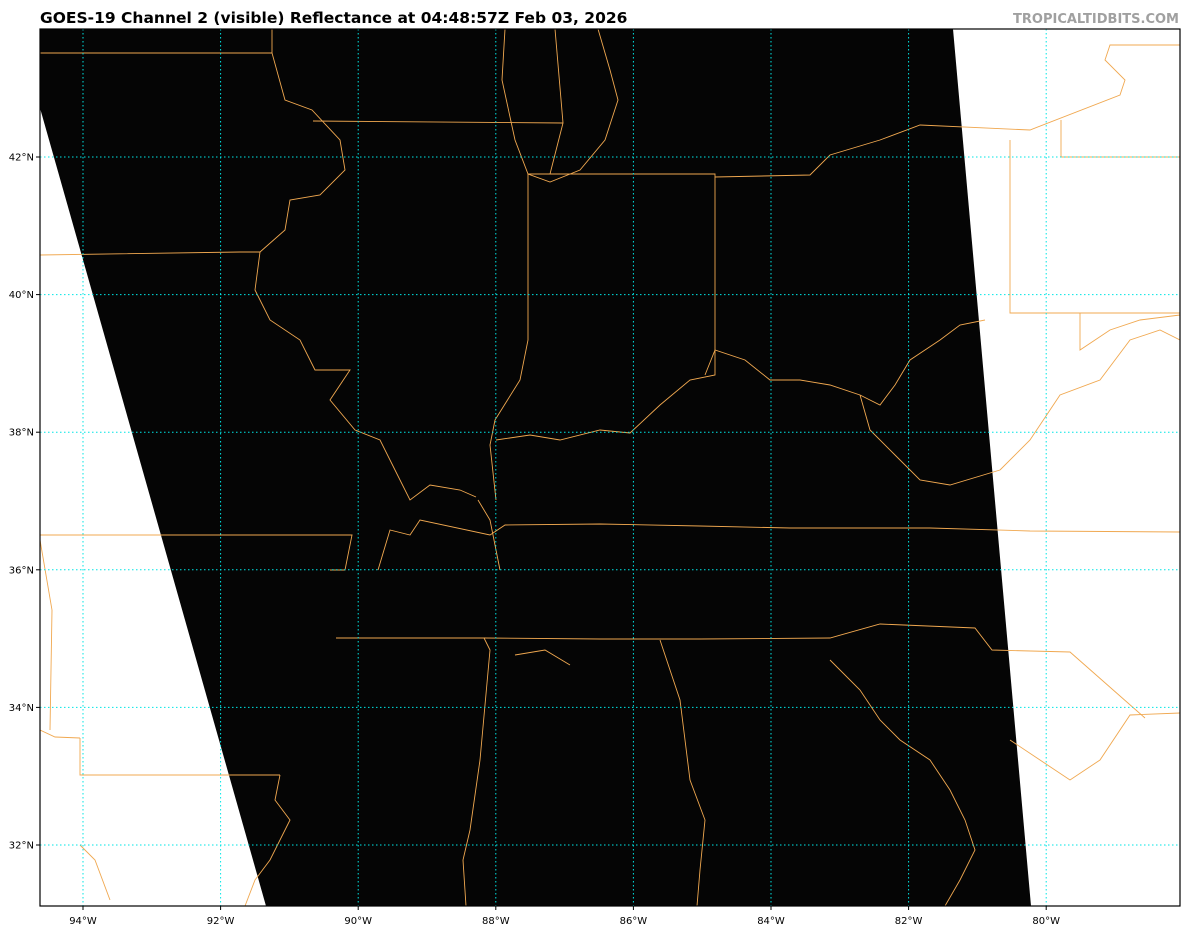 This screenshot has height=929, width=1200. Describe the element at coordinates (83, 921) in the screenshot. I see `longitude-tick-label: 94°W` at that location.